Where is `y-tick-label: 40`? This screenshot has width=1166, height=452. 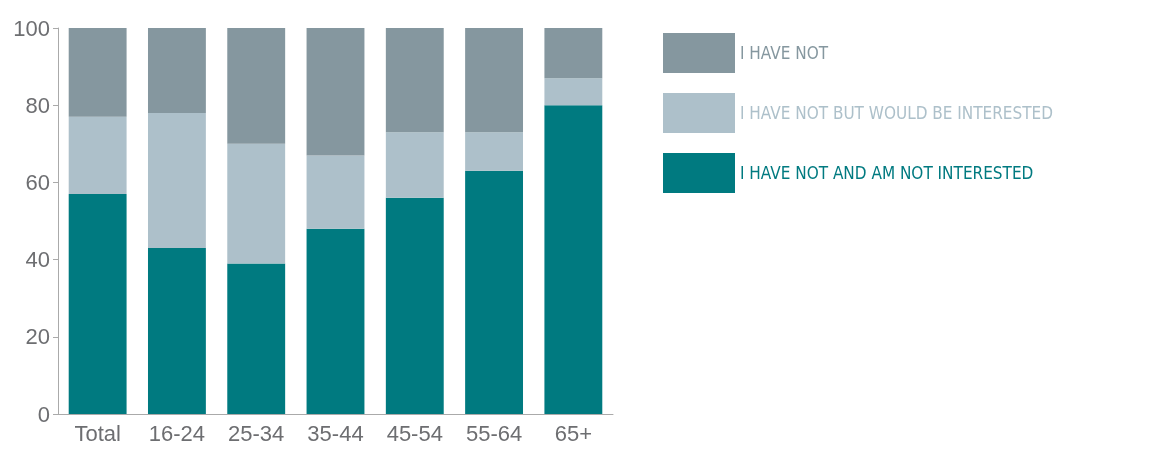 y-tick-label: 40 is located at coordinates (37, 260).